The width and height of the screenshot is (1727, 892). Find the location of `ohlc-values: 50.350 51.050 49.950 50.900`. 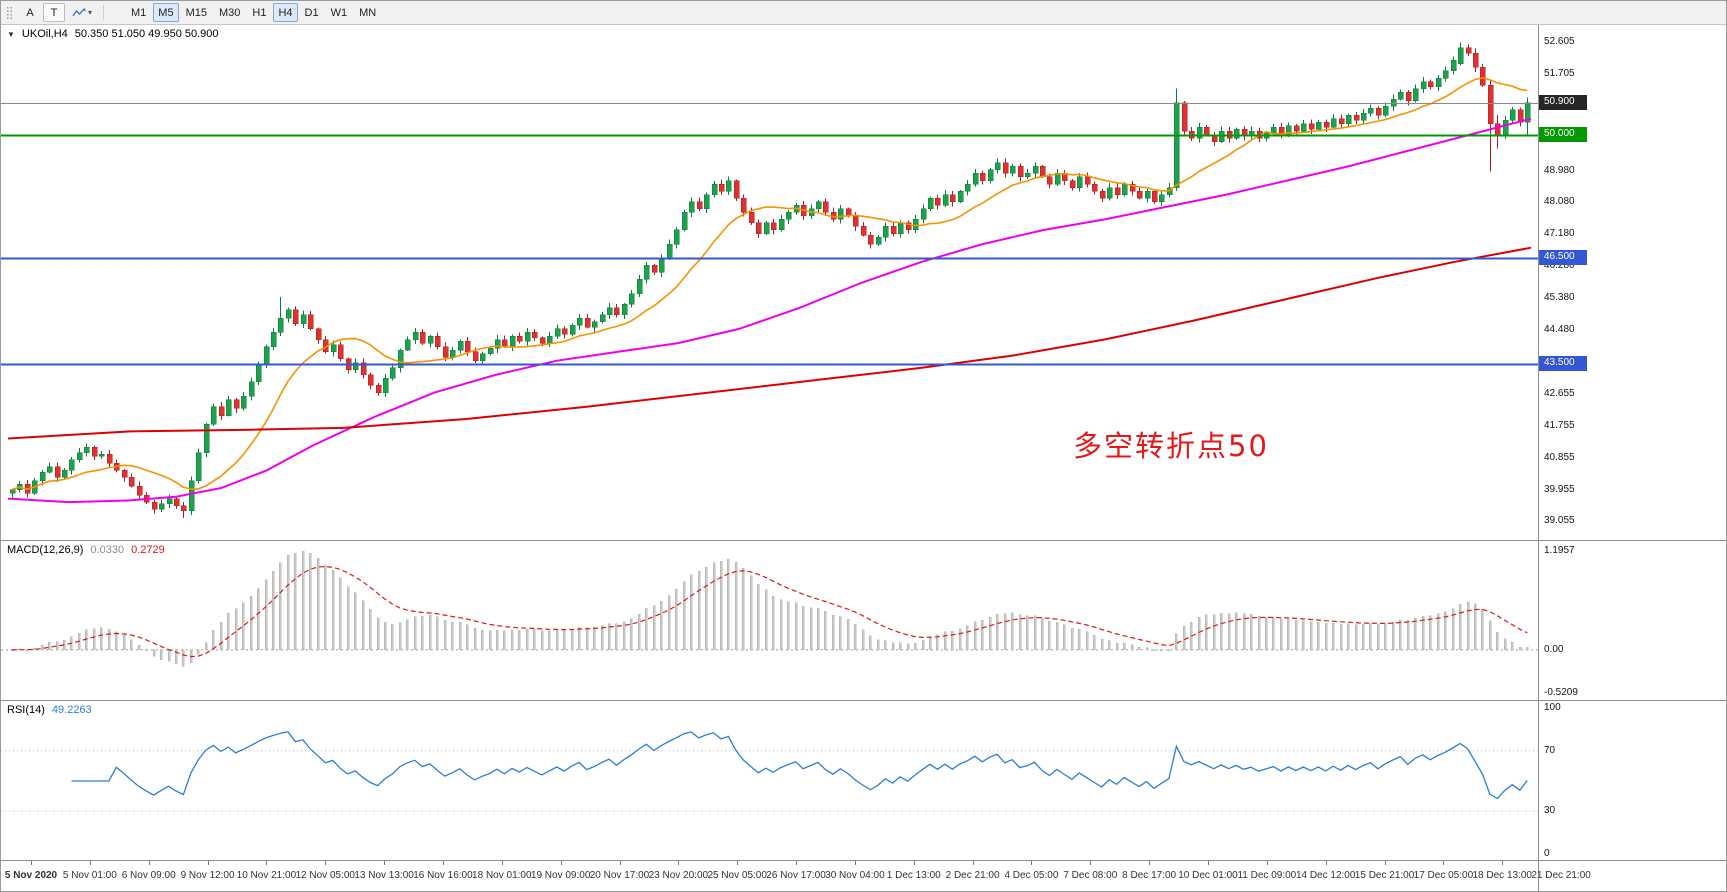

ohlc-values: 50.350 51.050 49.950 50.900 is located at coordinates (146, 34).